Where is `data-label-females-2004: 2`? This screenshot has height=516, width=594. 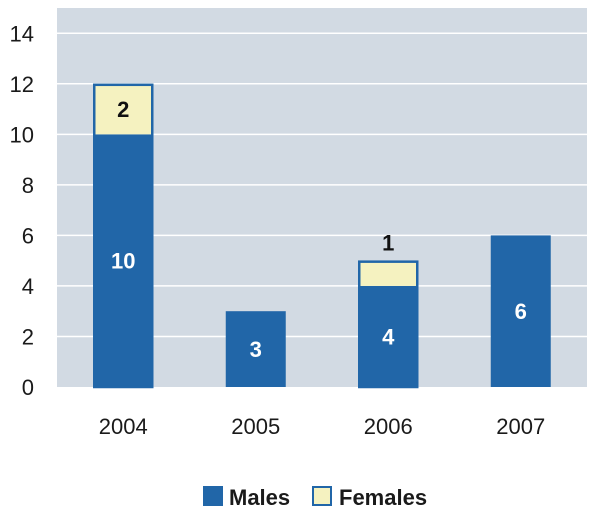
data-label-females-2004: 2 is located at coordinates (123, 109).